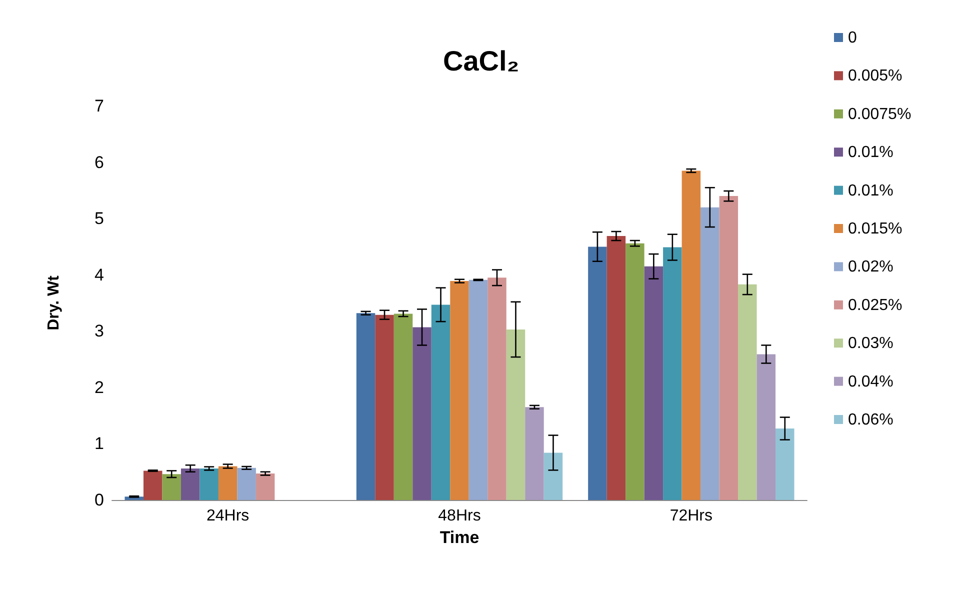  What do you see at coordinates (54, 302) in the screenshot?
I see `y-axis-title: Dry. Wt` at bounding box center [54, 302].